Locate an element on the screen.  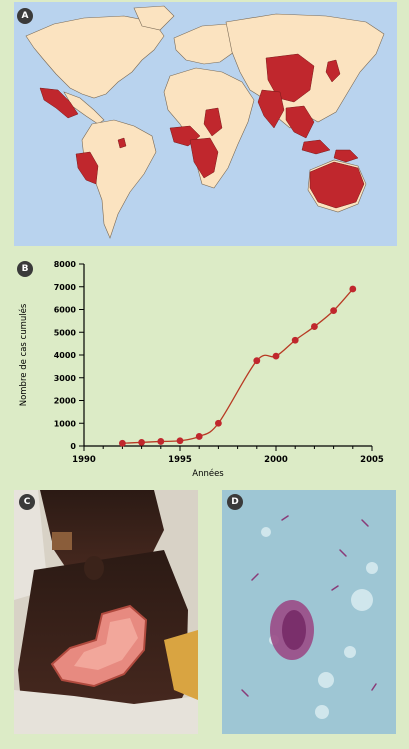
x-tick-label: 2005 is located at coordinates (372, 460).